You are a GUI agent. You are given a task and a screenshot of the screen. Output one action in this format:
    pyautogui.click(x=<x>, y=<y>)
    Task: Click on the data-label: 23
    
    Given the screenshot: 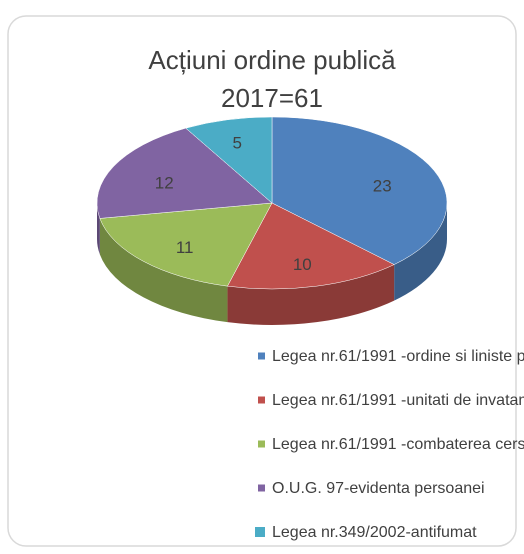 What is the action you would take?
    pyautogui.click(x=382, y=185)
    